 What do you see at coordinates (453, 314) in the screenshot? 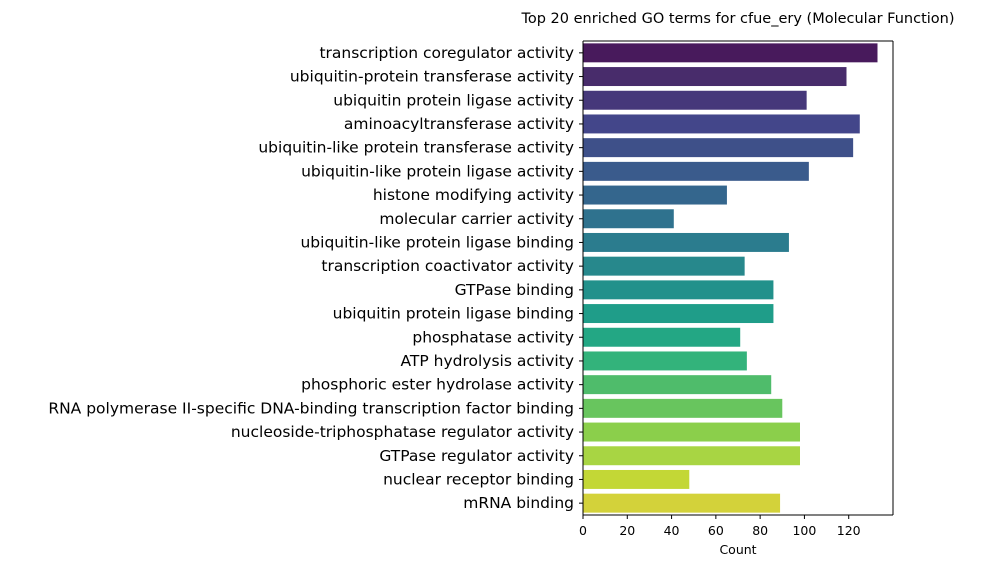
I see `category-label: ubiquitin protein ligase binding` at bounding box center [453, 314].